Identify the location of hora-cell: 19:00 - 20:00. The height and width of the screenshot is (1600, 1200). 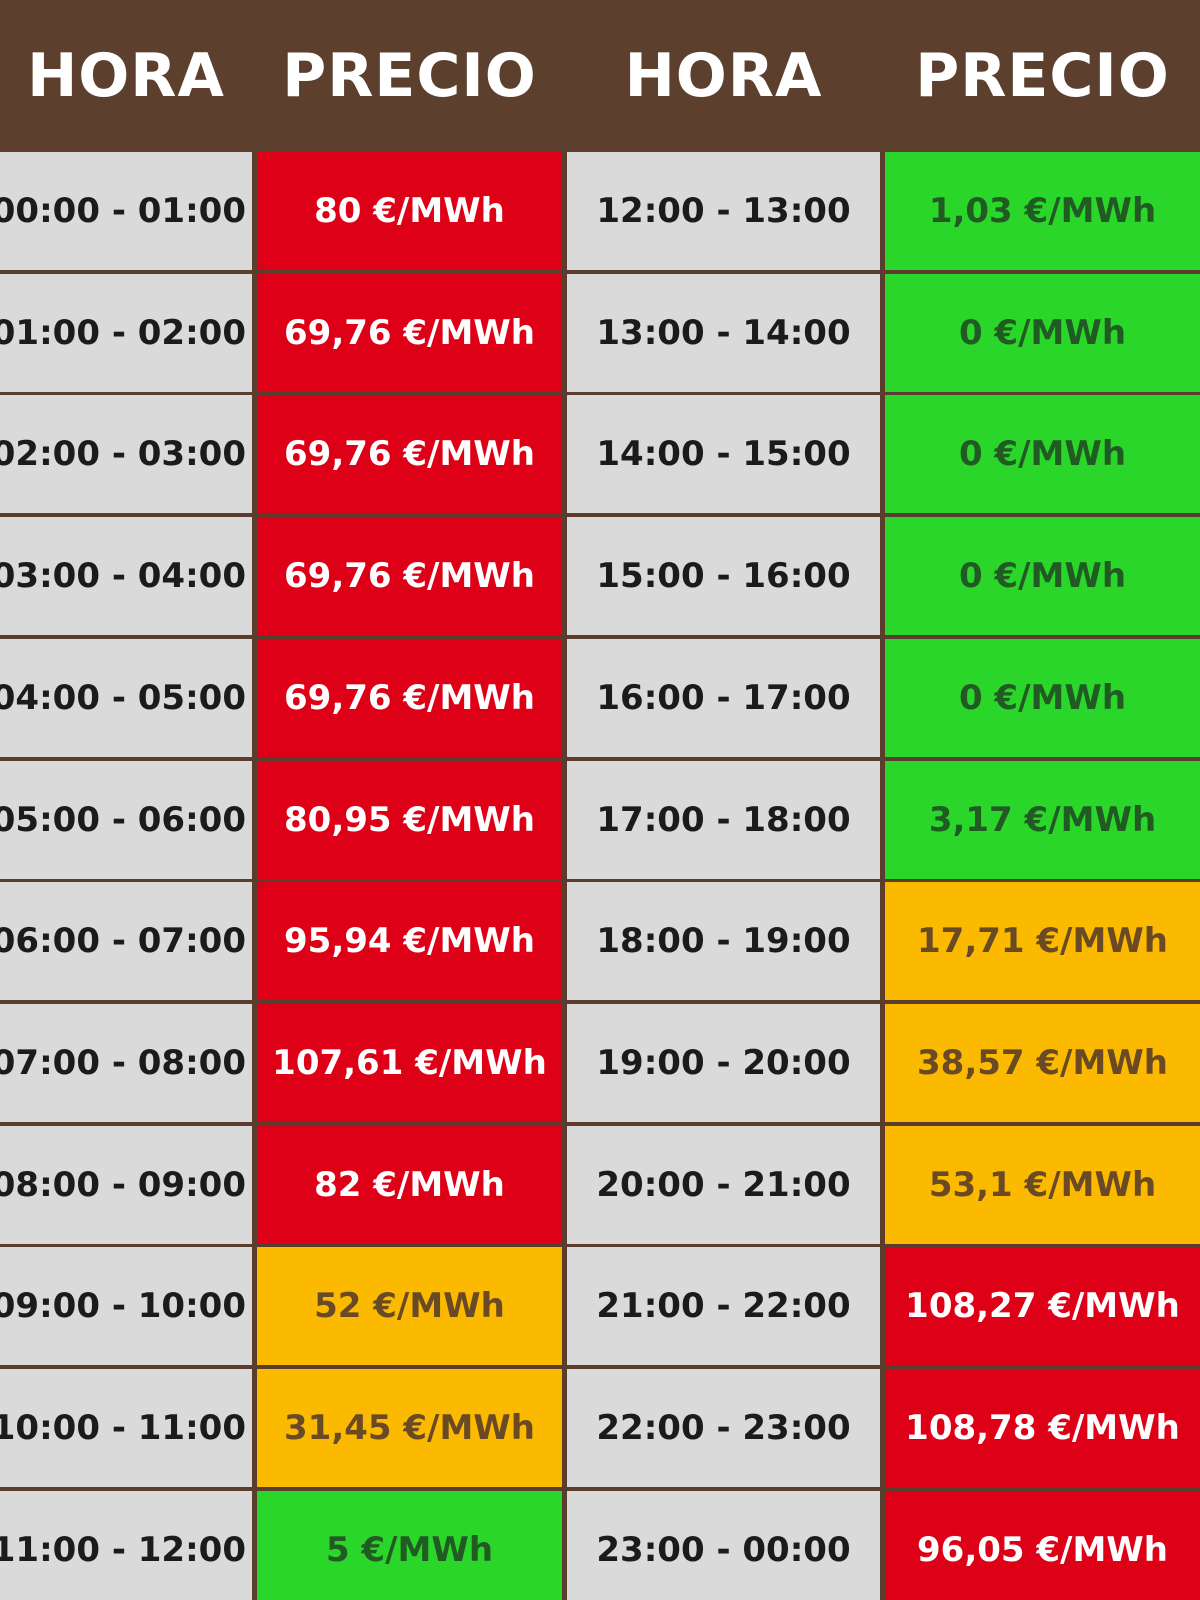
(723, 1062).